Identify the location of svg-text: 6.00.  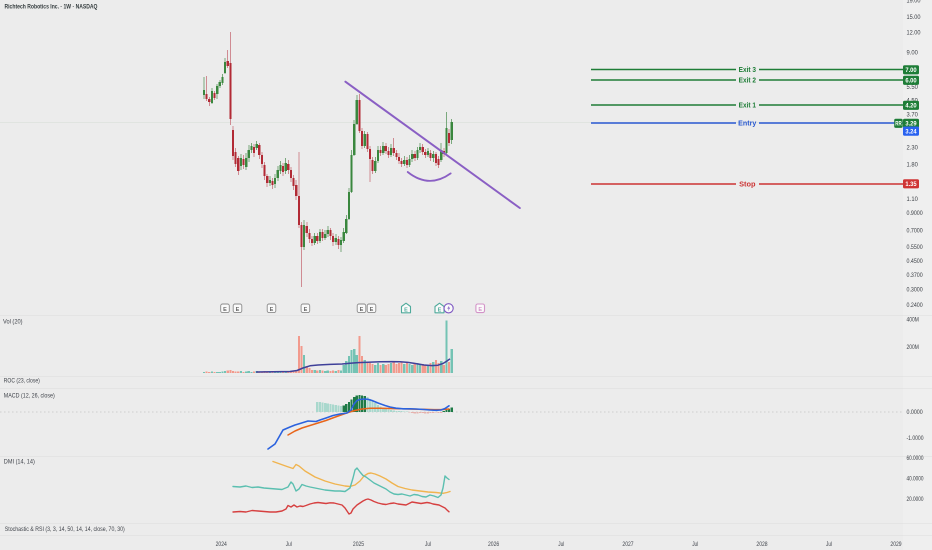
(911, 81).